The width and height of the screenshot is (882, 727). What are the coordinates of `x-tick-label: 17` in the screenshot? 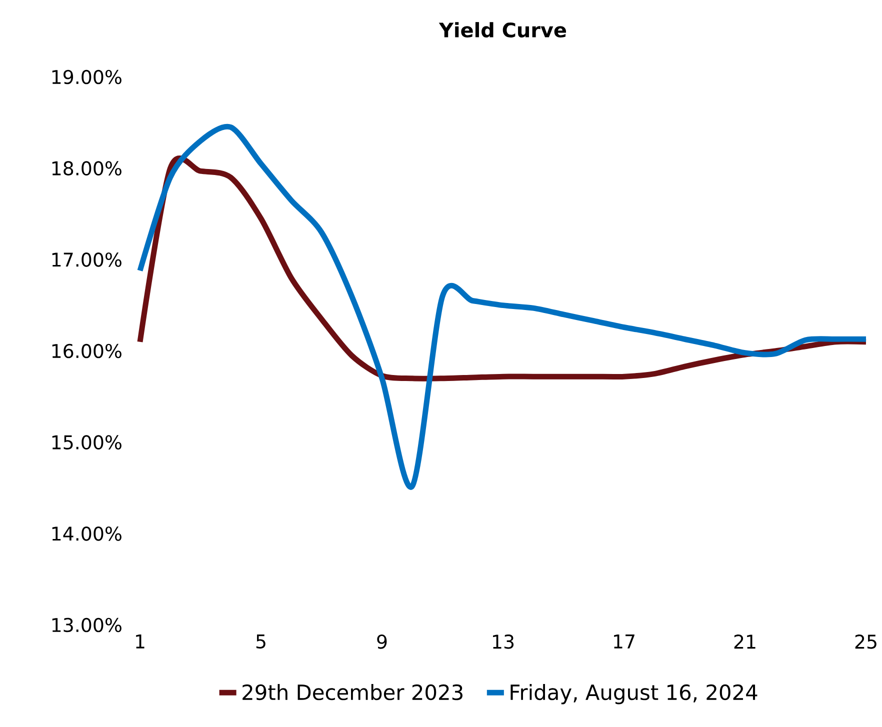 It's located at (624, 641).